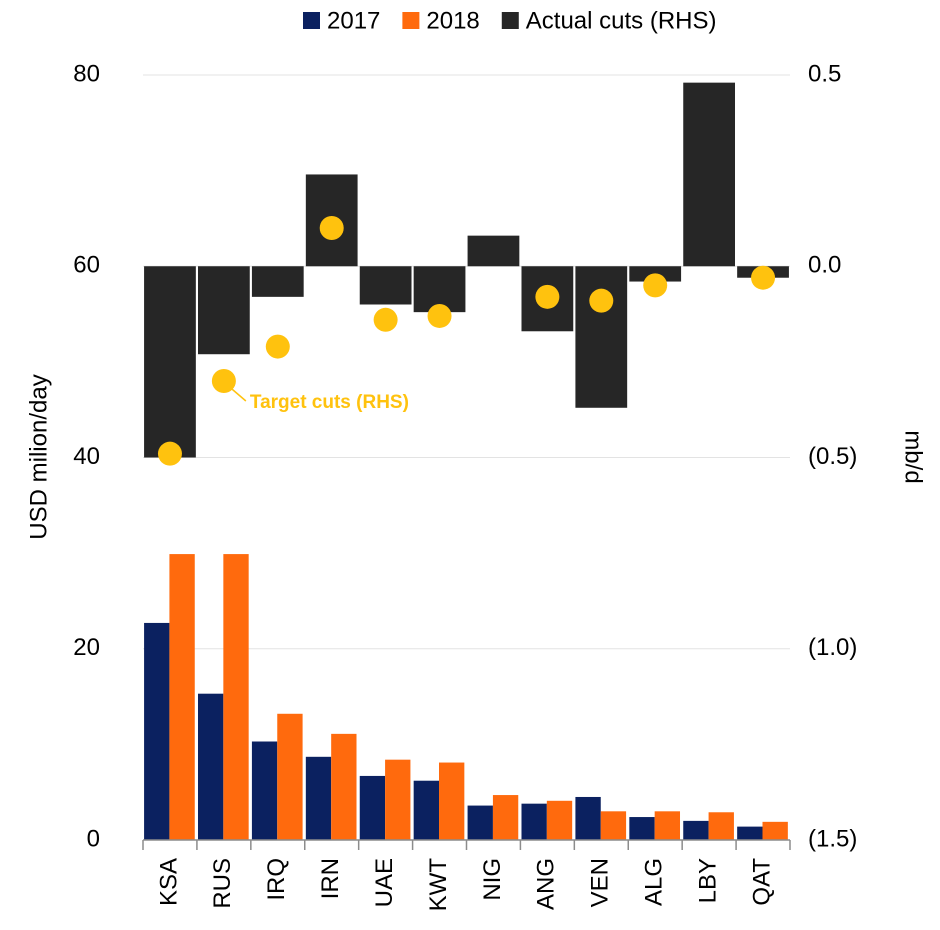 This screenshot has height=930, width=940. What do you see at coordinates (824, 73) in the screenshot?
I see `y2-tick-label: 0.5` at bounding box center [824, 73].